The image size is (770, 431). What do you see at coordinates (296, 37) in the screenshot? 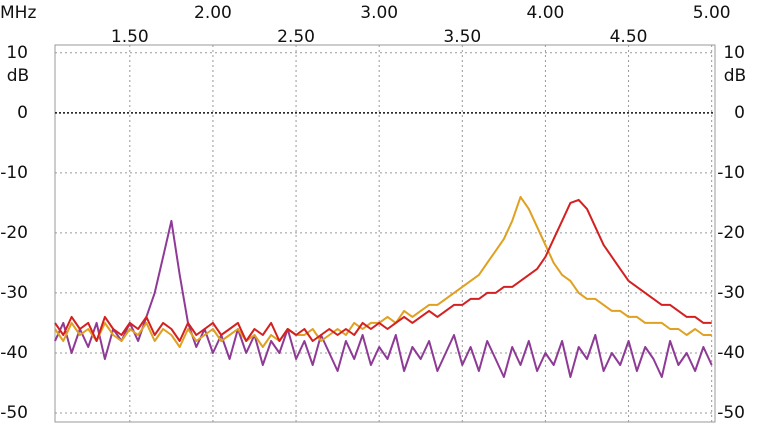
I see `x-tick-label: 2.50` at bounding box center [296, 37].